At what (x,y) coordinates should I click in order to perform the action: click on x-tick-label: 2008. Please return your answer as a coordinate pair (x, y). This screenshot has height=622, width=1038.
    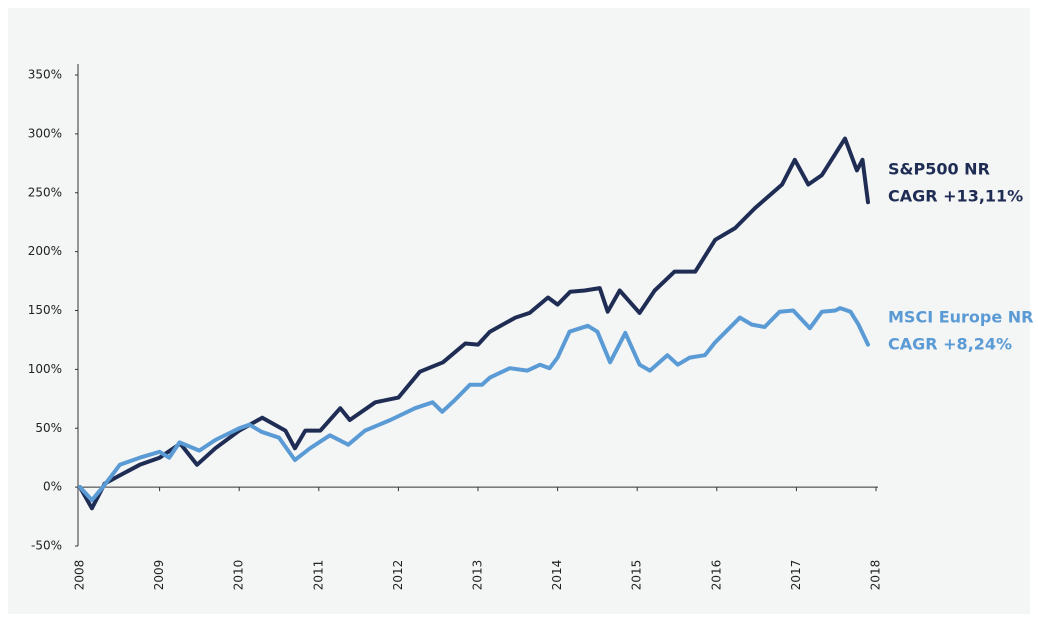
    Looking at the image, I should click on (80, 575).